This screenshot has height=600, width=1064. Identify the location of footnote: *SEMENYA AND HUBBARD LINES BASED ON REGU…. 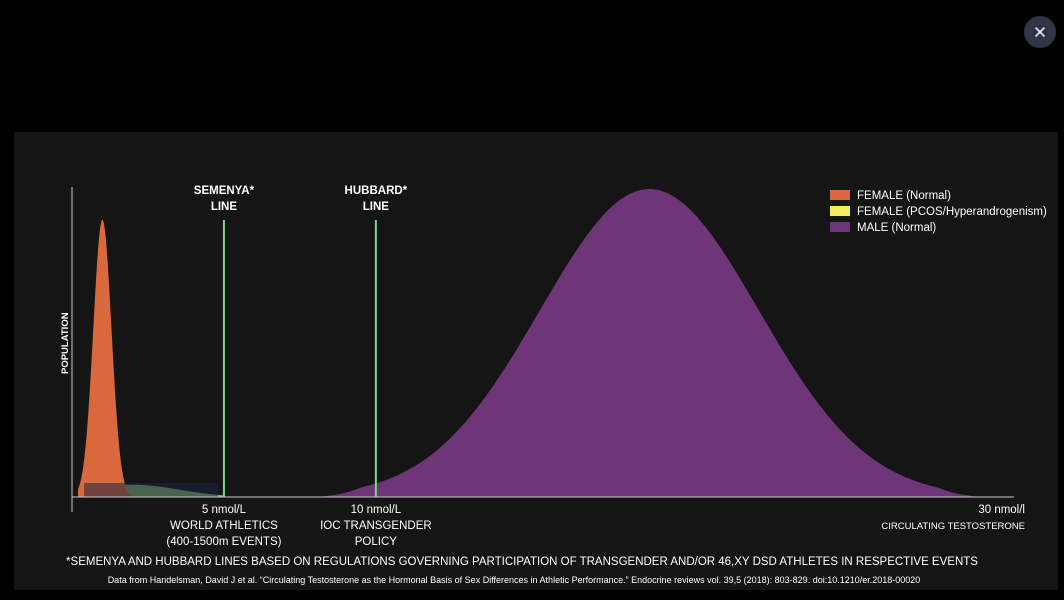
(522, 562).